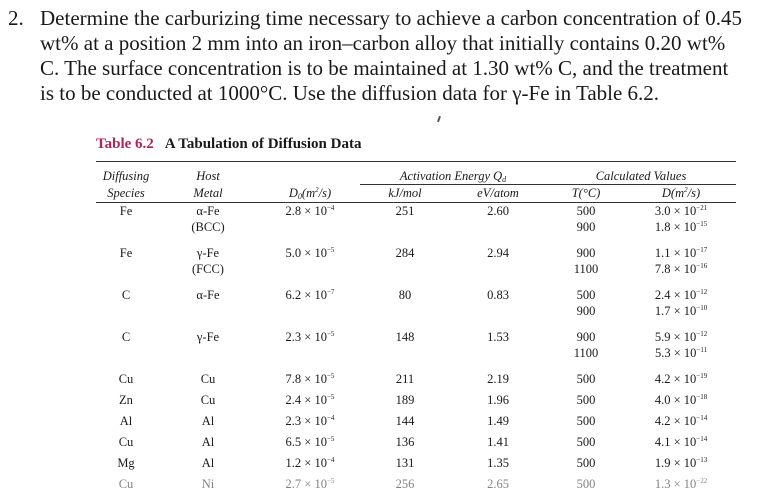 This screenshot has width=768, height=497. I want to click on table-cell: 2.3 × 10−4, so click(310, 423).